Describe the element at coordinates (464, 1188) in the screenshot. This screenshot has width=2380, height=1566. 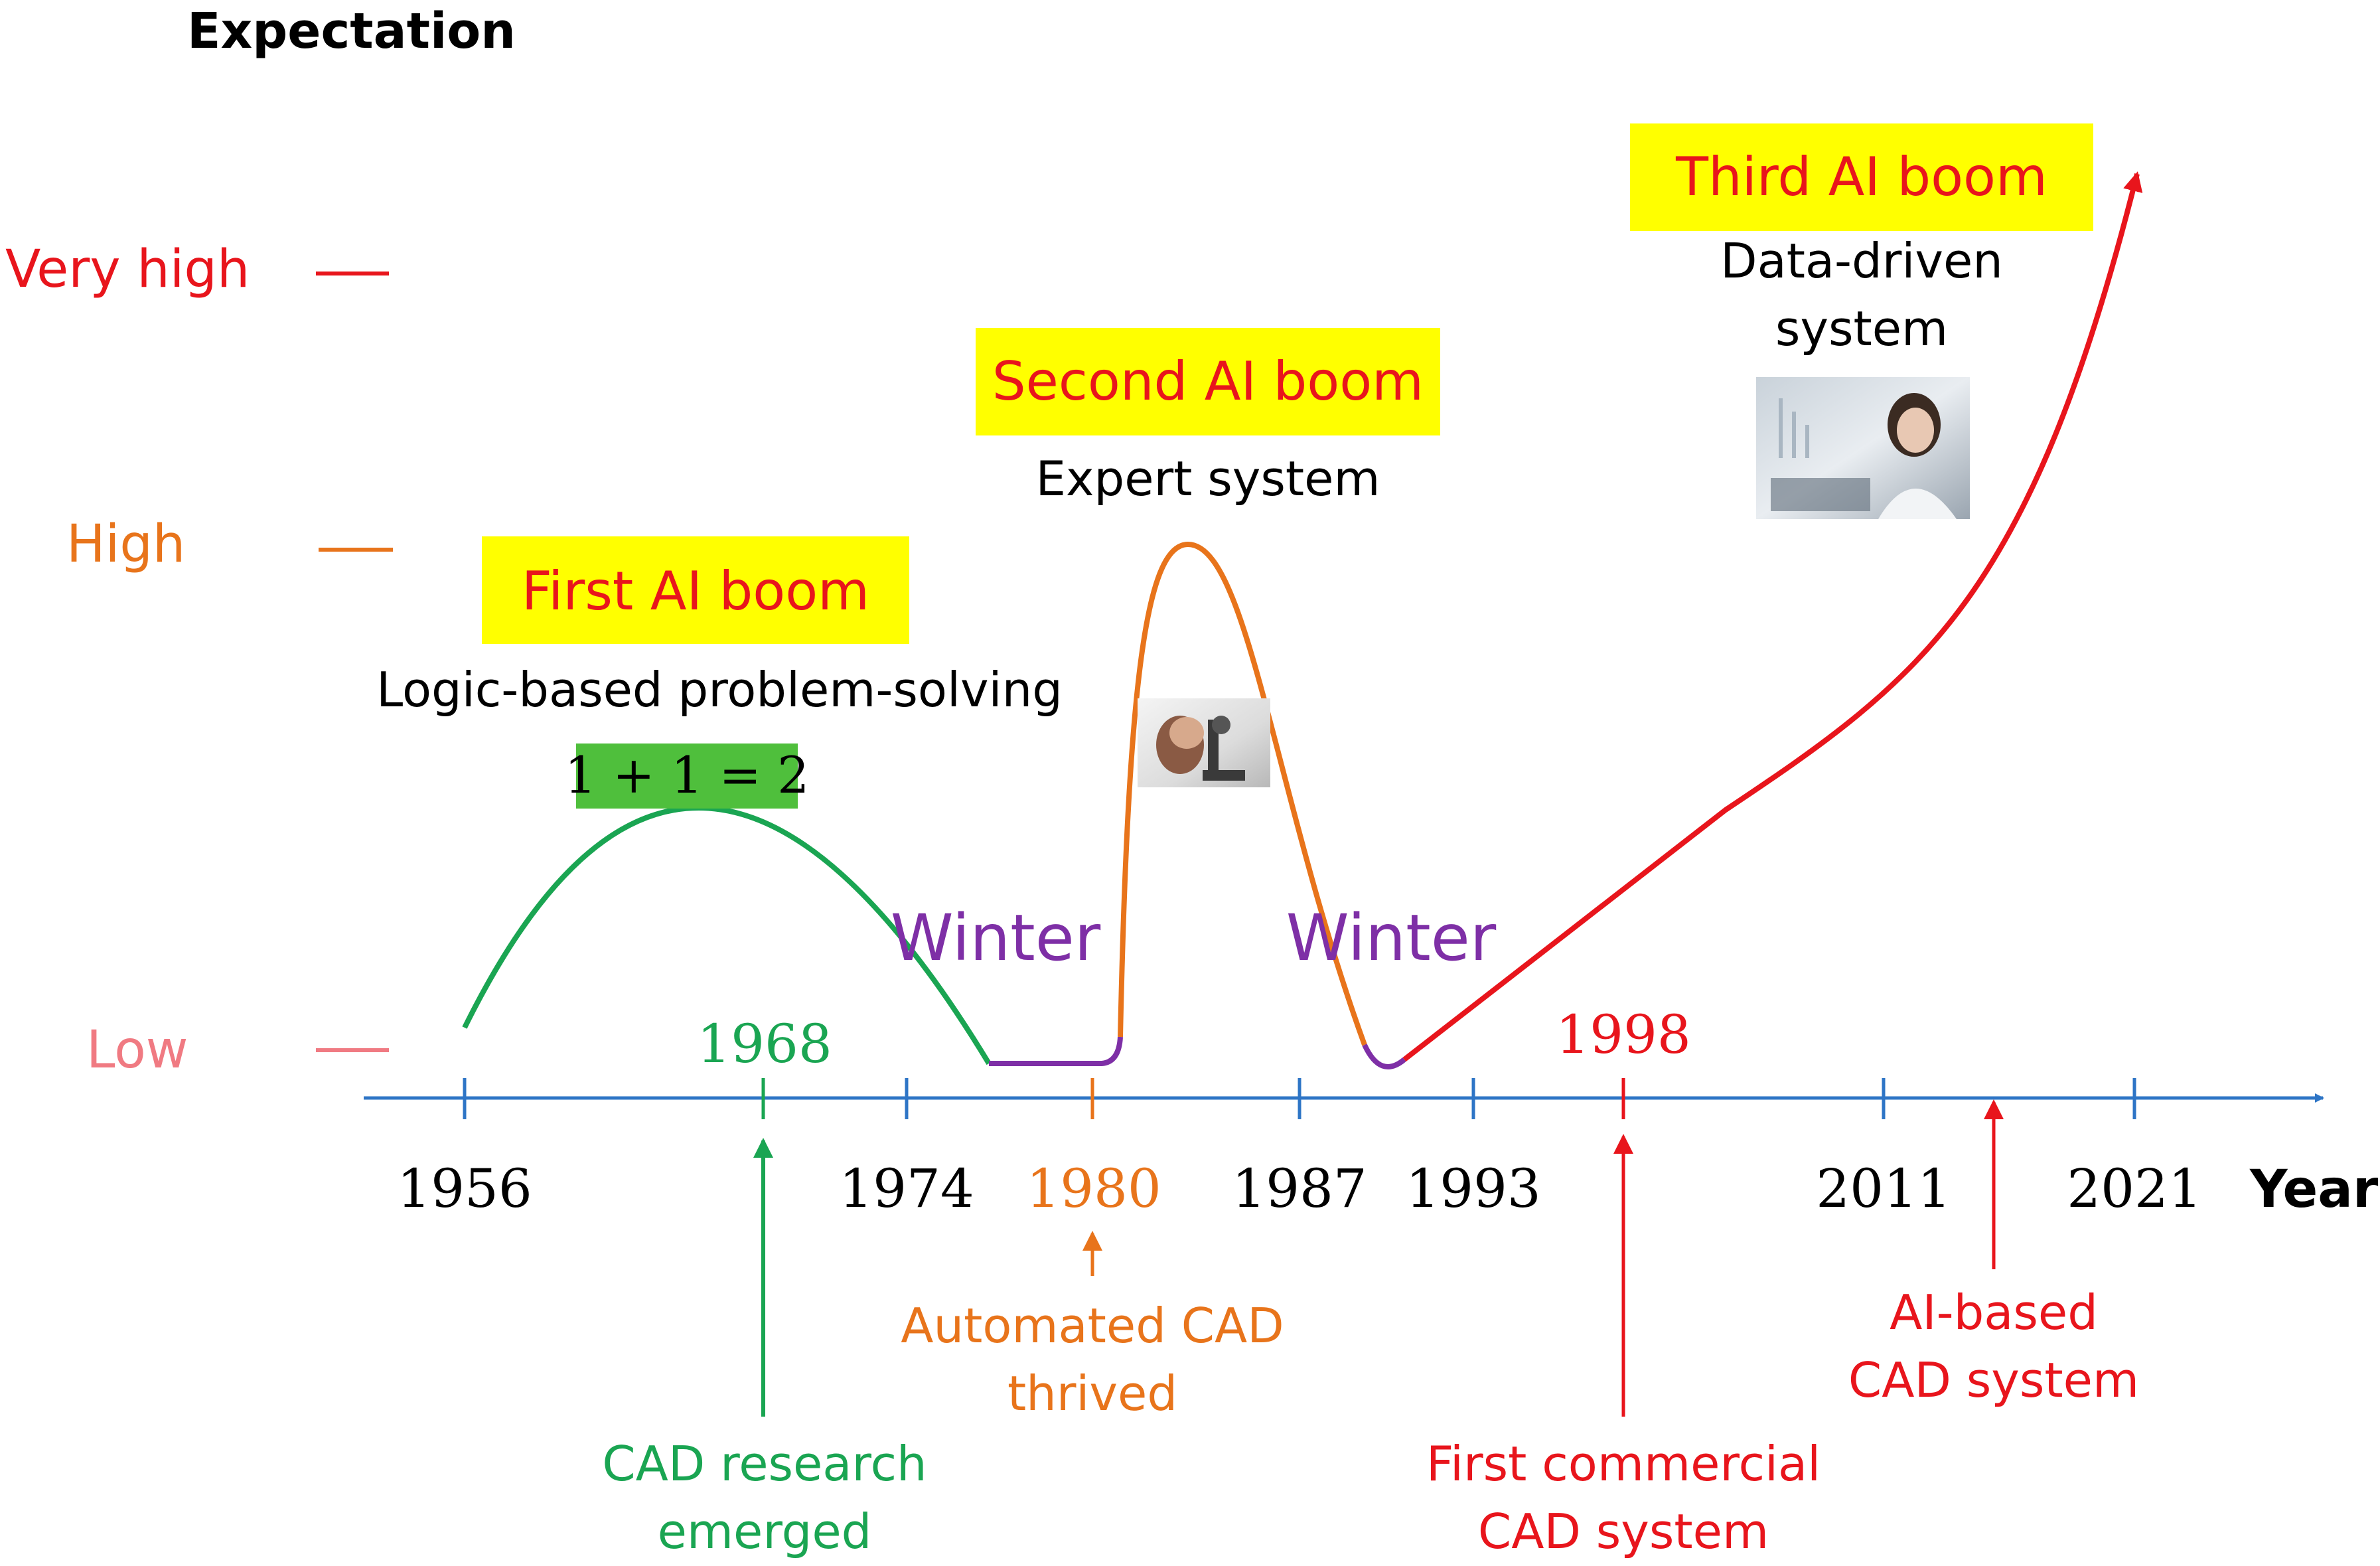
I see `year-label-1956: 1956` at that location.